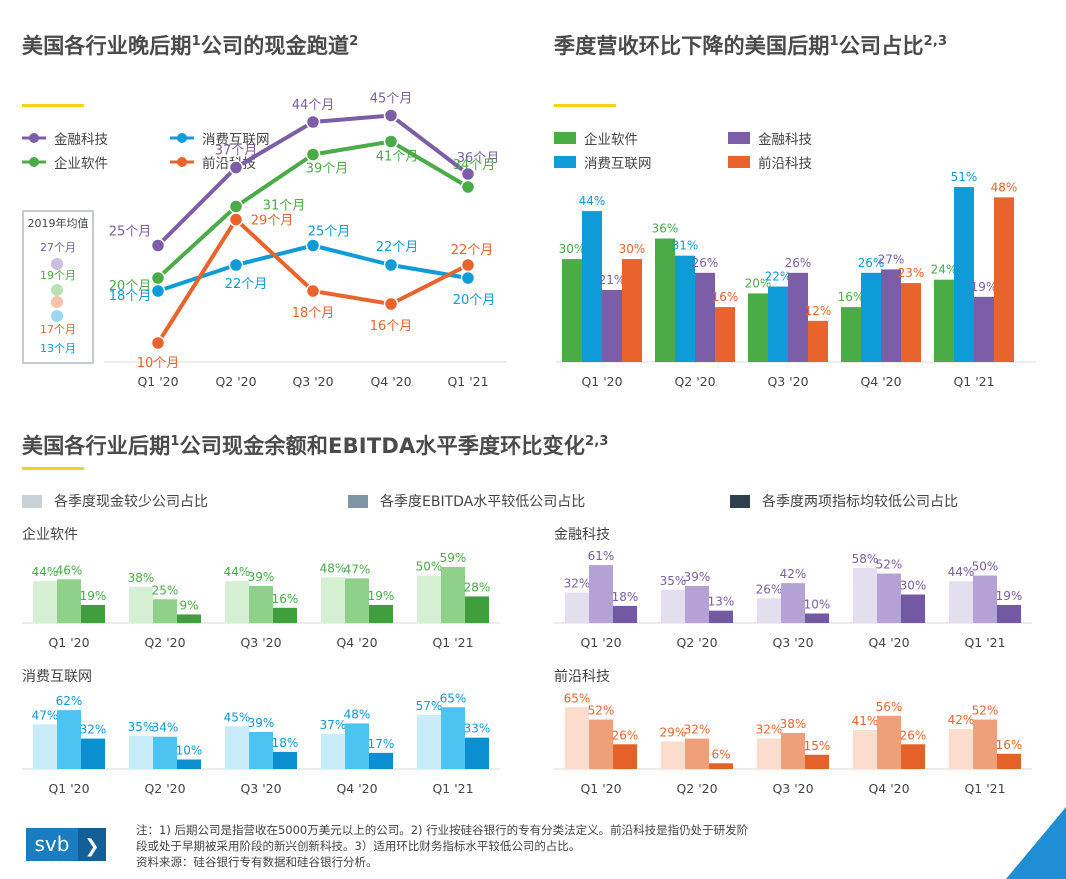  Describe the element at coordinates (452, 642) in the screenshot. I see `small-chart-x-tick: Q1 '21` at that location.